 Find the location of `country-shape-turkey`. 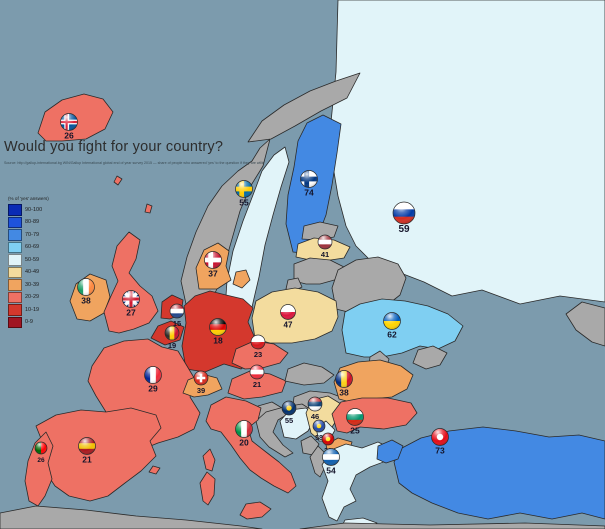

country-shape-turkey is located at coordinates (499, 473).